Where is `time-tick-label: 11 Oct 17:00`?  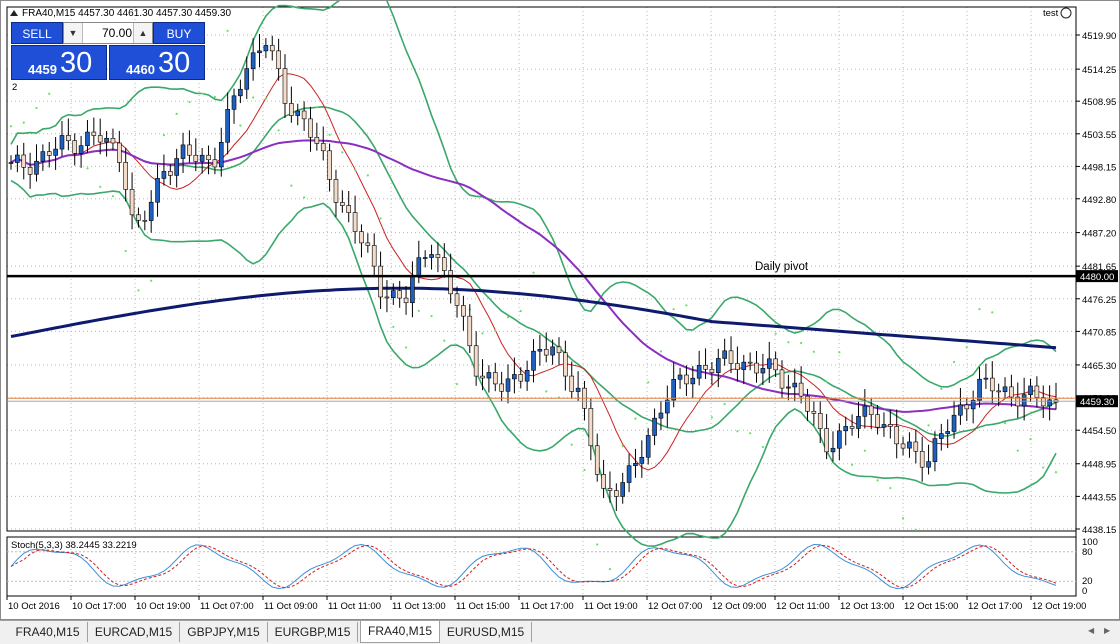 time-tick-label: 11 Oct 17:00 is located at coordinates (547, 606).